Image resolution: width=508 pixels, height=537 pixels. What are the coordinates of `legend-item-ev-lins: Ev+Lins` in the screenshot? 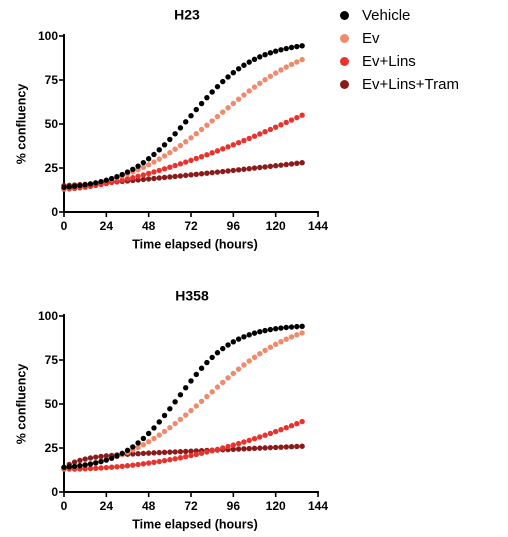 It's located at (397, 61).